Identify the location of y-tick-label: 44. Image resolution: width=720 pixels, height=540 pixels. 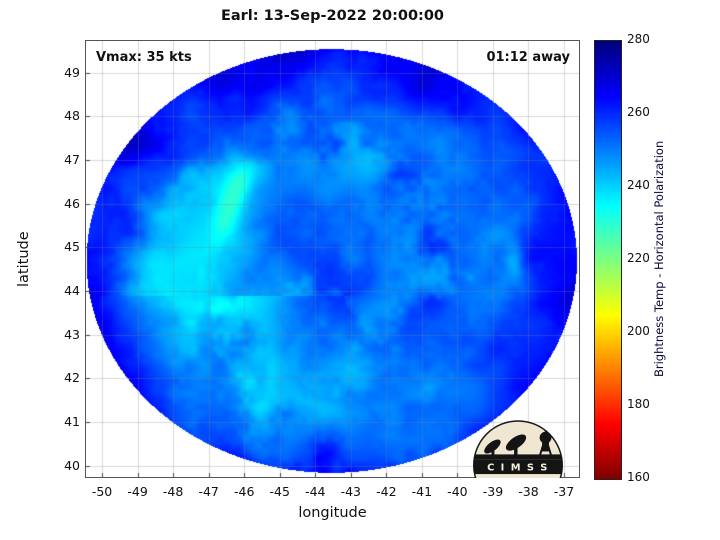
(72, 291).